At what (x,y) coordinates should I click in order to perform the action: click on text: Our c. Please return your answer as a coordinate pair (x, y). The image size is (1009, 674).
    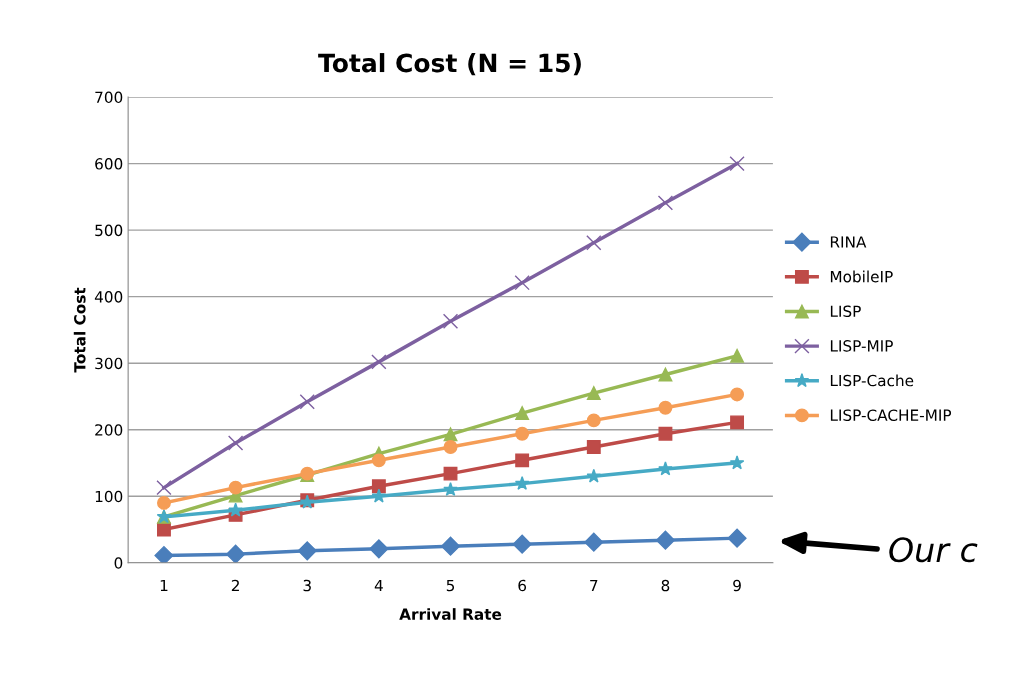
    Looking at the image, I should click on (933, 550).